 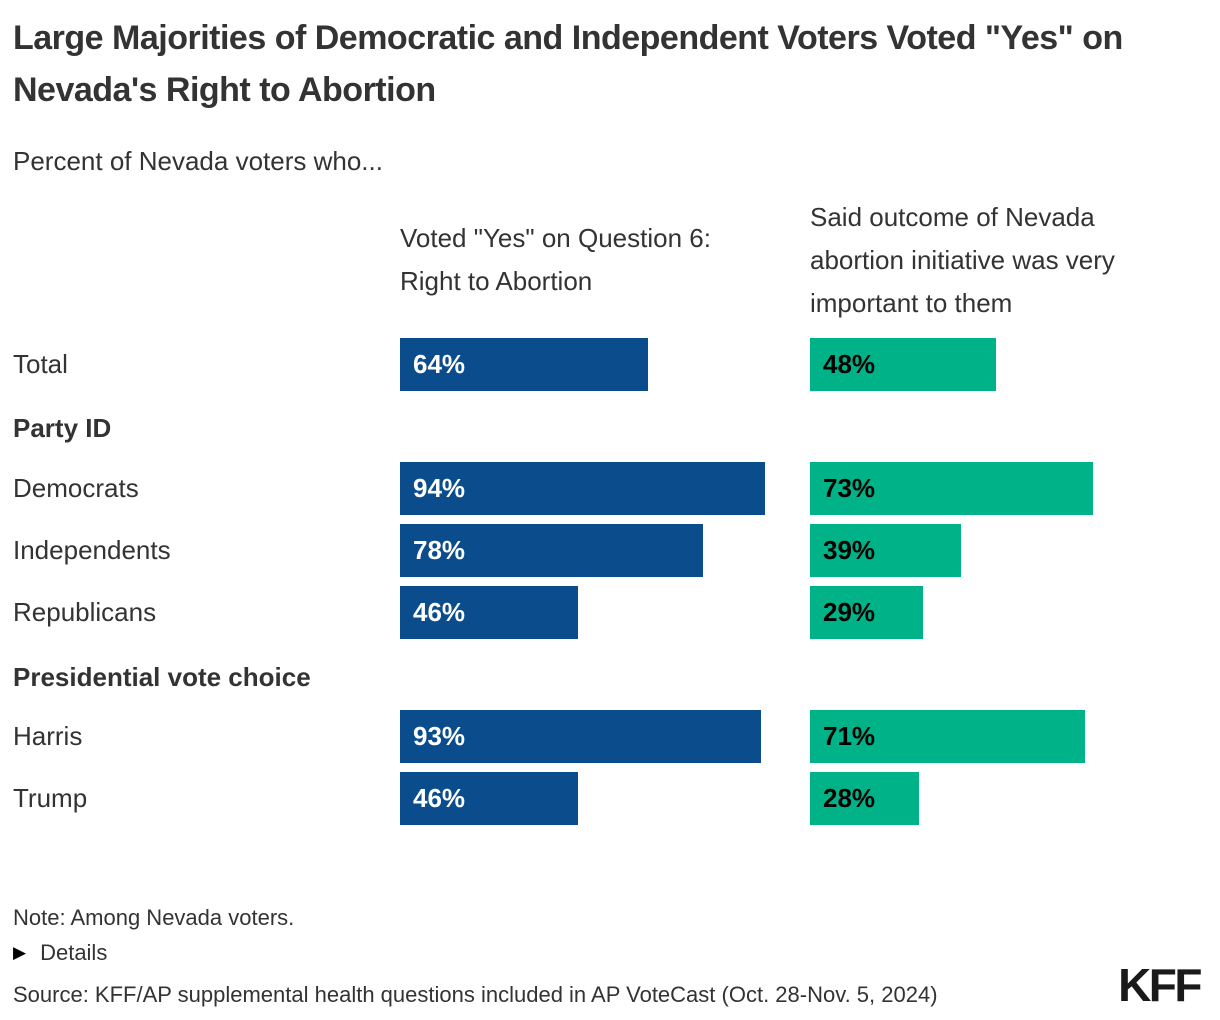 I want to click on row-label: Democrats, so click(x=76, y=488).